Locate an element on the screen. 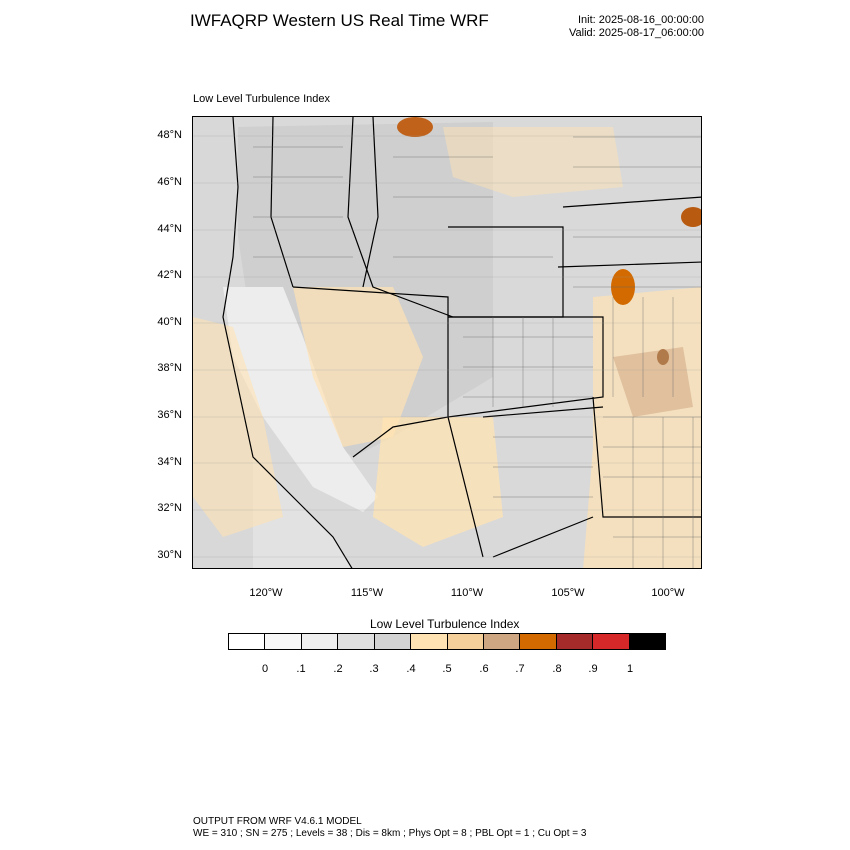 The height and width of the screenshot is (850, 850). colorbar is located at coordinates (447, 641).